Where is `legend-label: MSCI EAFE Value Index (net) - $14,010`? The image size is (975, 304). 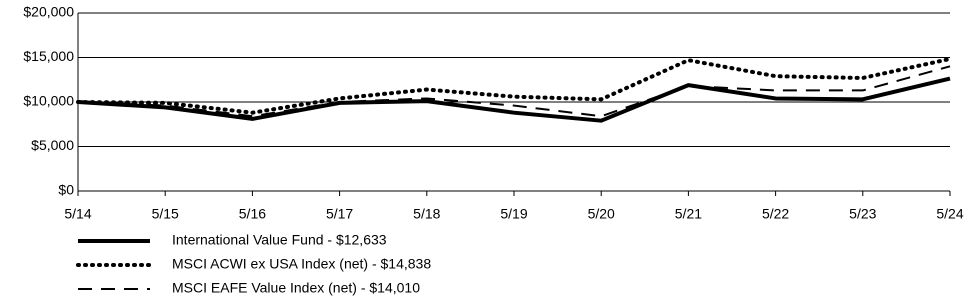
legend-label: MSCI EAFE Value Index (net) - $14,010 is located at coordinates (296, 288).